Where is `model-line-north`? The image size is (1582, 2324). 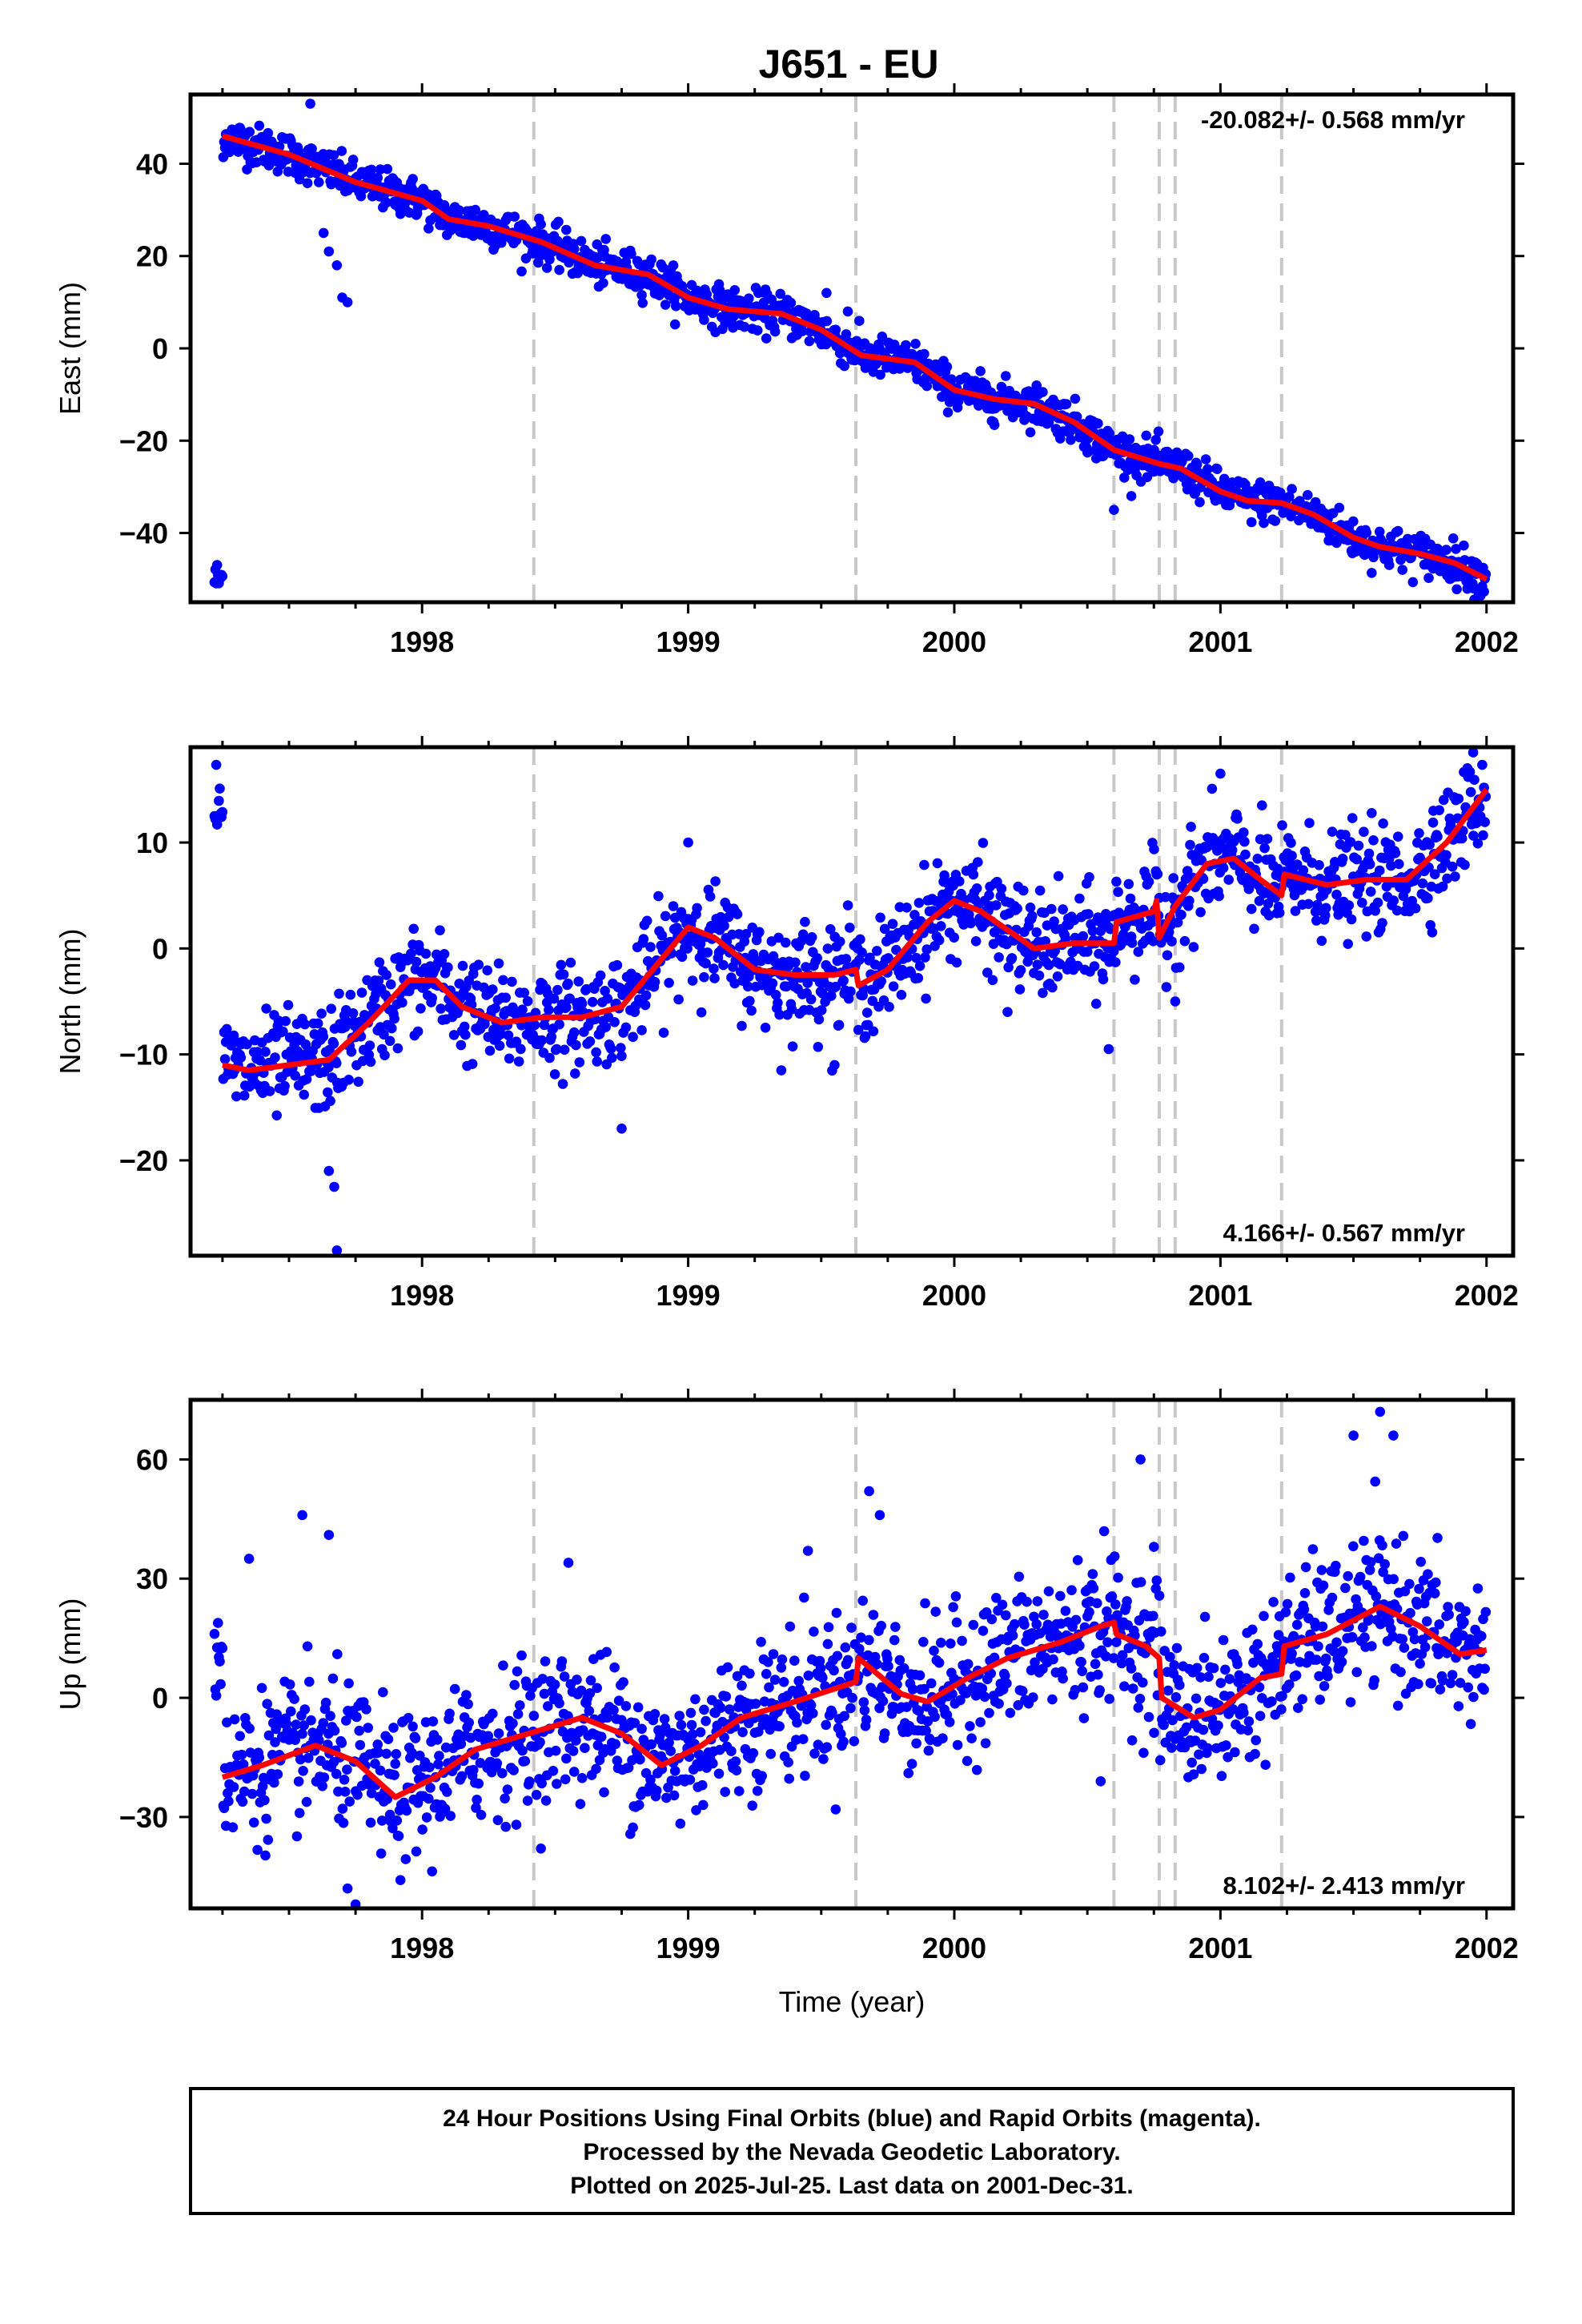 model-line-north is located at coordinates (855, 930).